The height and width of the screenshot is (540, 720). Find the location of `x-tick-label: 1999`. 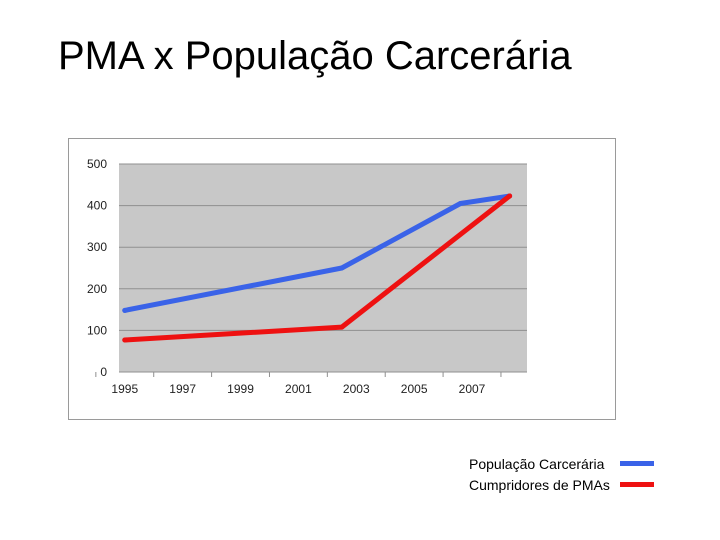

x-tick-label: 1999 is located at coordinates (240, 389).